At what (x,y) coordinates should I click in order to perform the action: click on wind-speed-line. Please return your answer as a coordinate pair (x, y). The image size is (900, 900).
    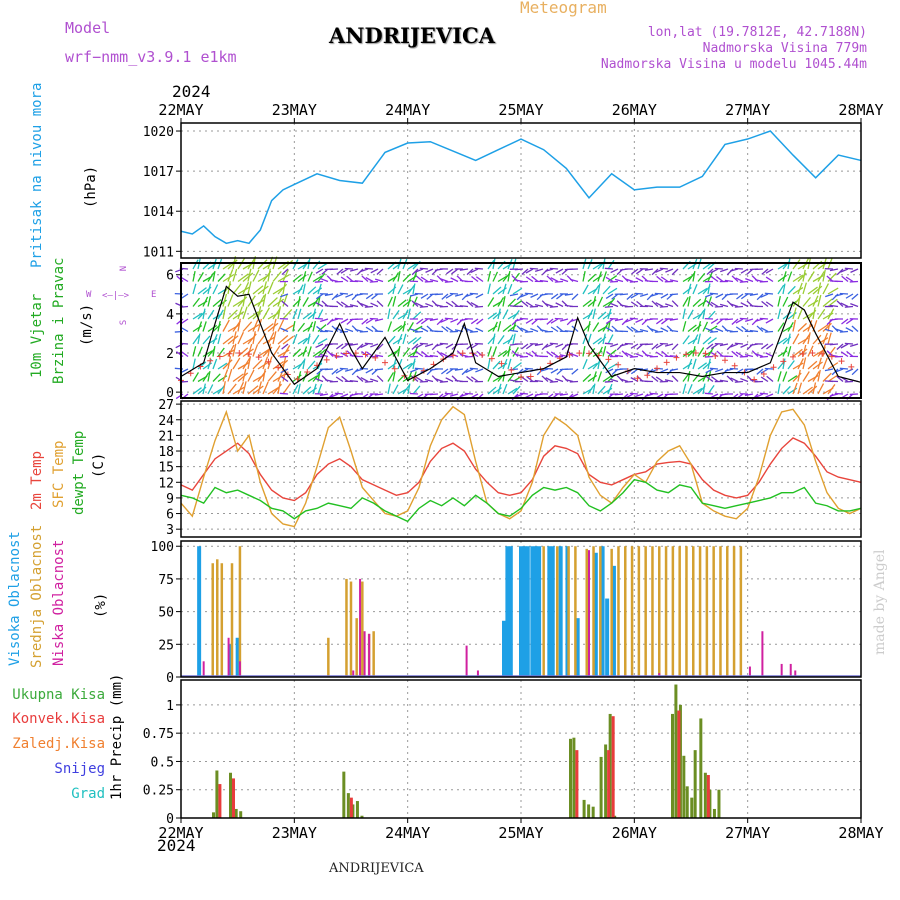
    Looking at the image, I should click on (521, 335).